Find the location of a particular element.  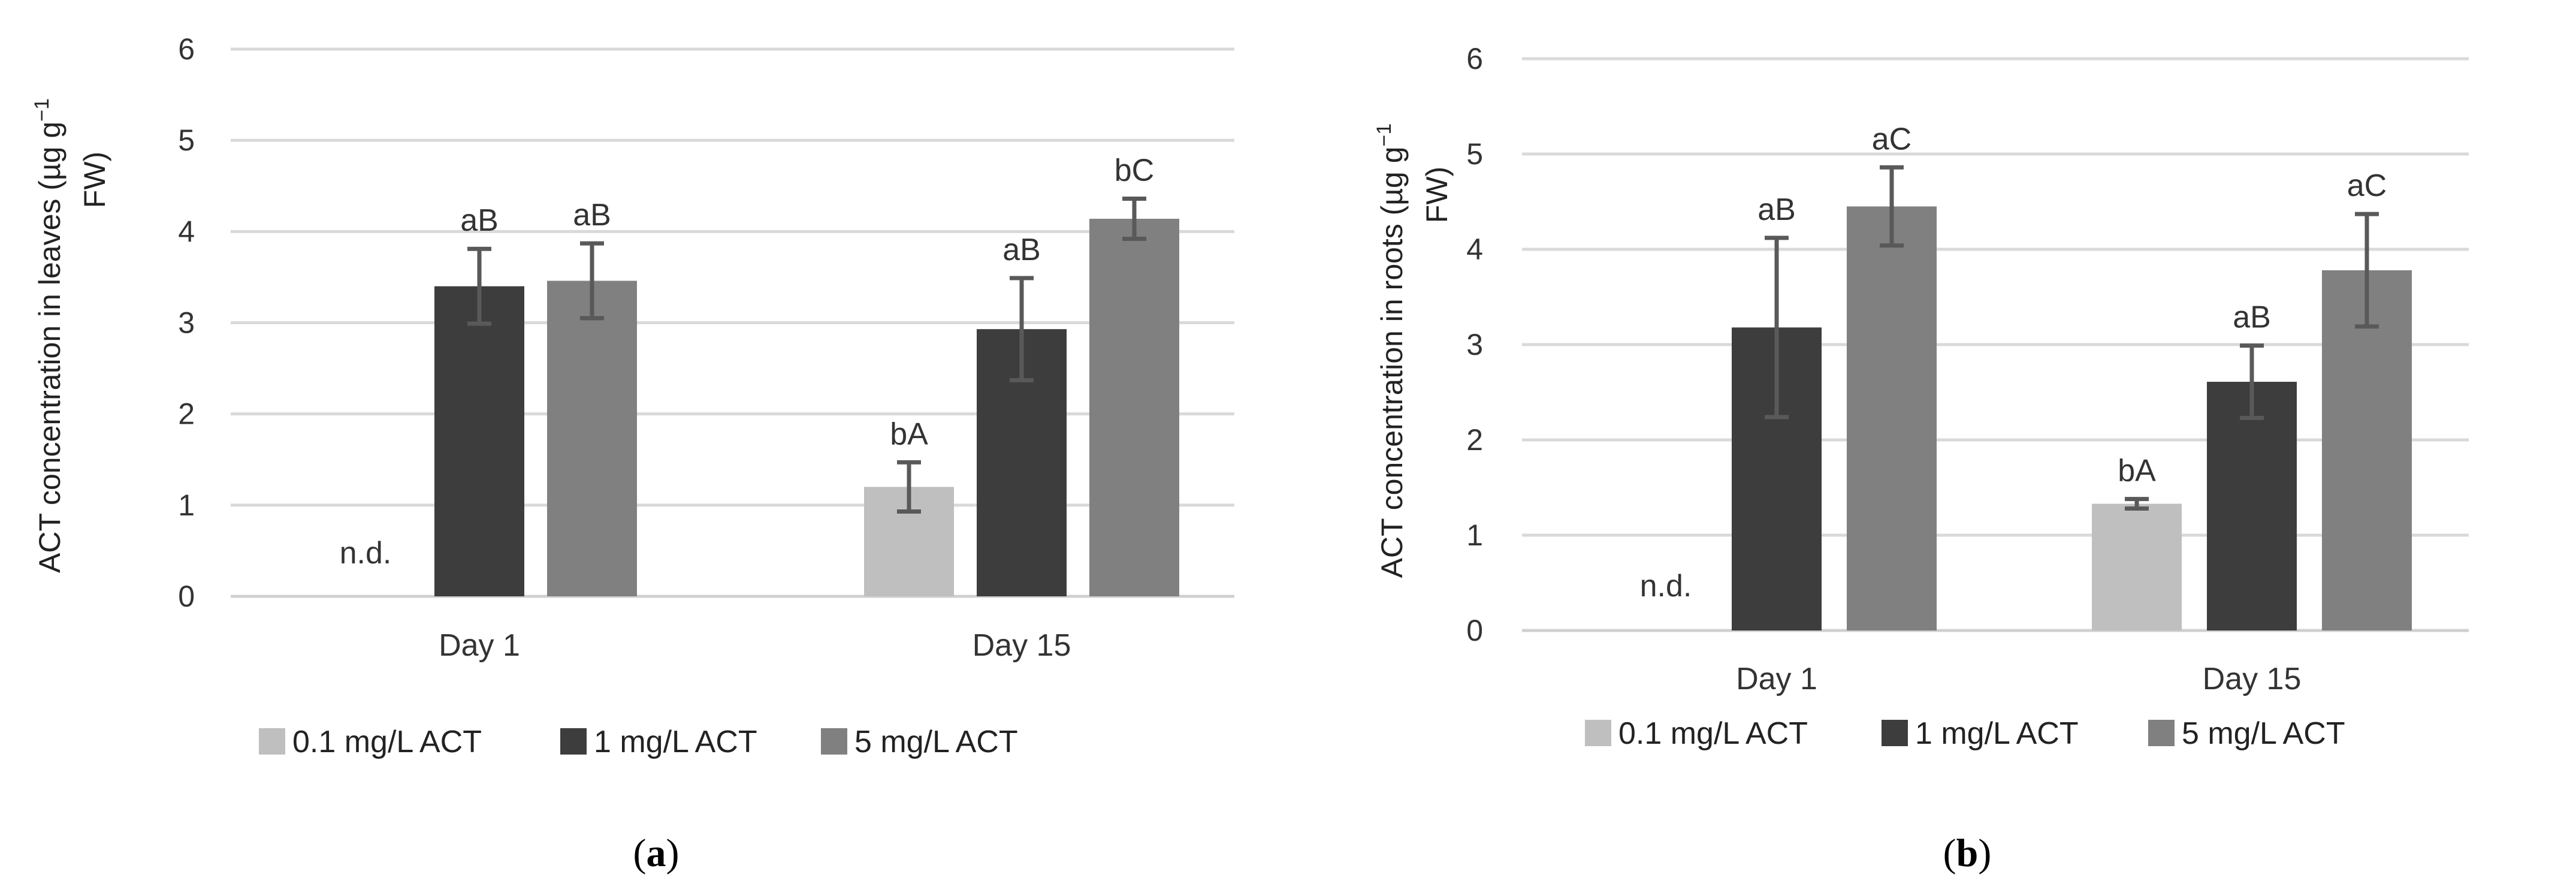

panel-label-part: a is located at coordinates (657, 853).